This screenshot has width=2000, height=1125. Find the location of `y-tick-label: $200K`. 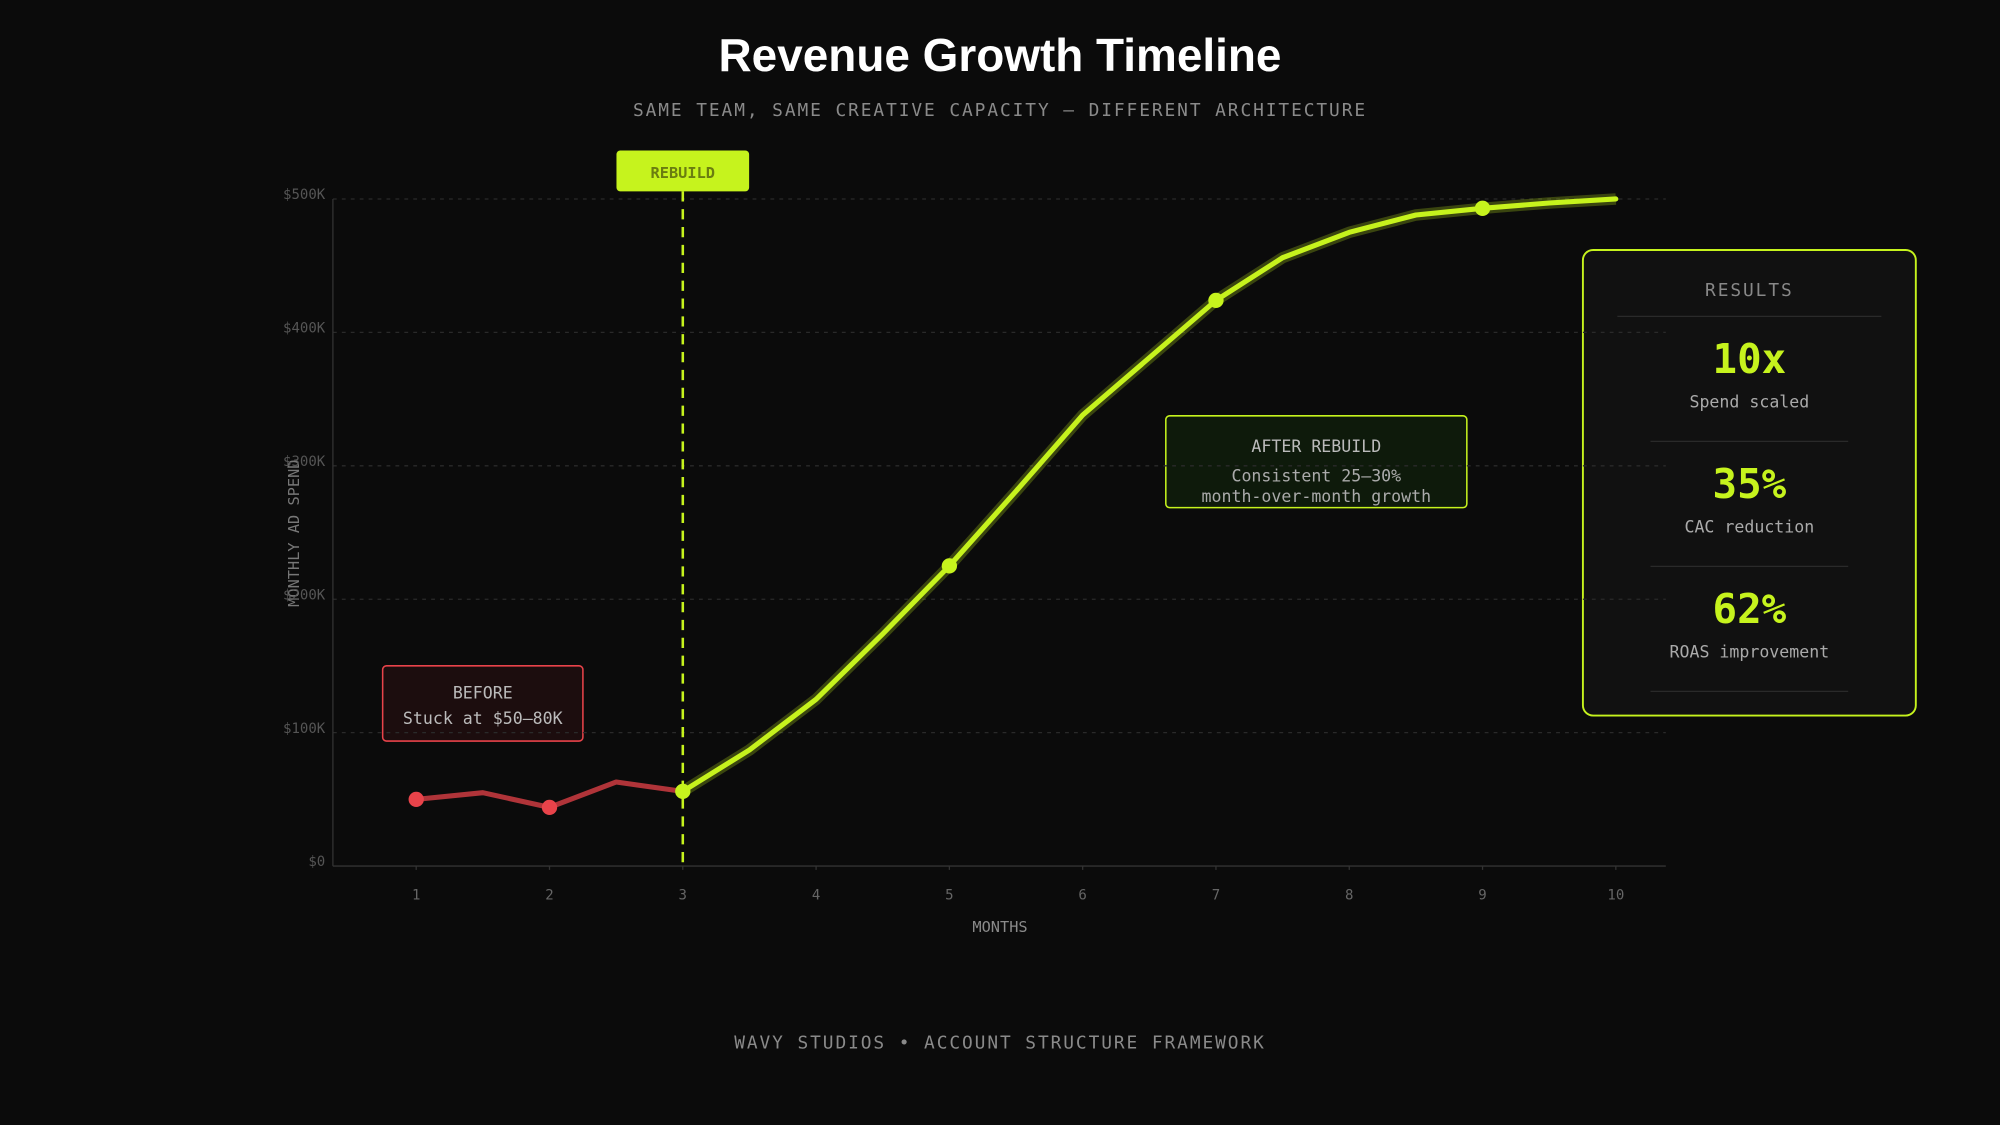

y-tick-label: $200K is located at coordinates (304, 595).